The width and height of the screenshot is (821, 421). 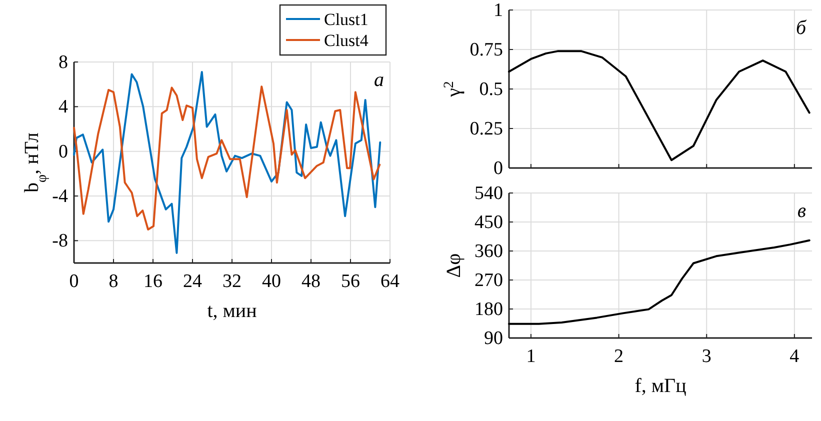 What do you see at coordinates (60, 196) in the screenshot?
I see `y-tick-label: -4` at bounding box center [60, 196].